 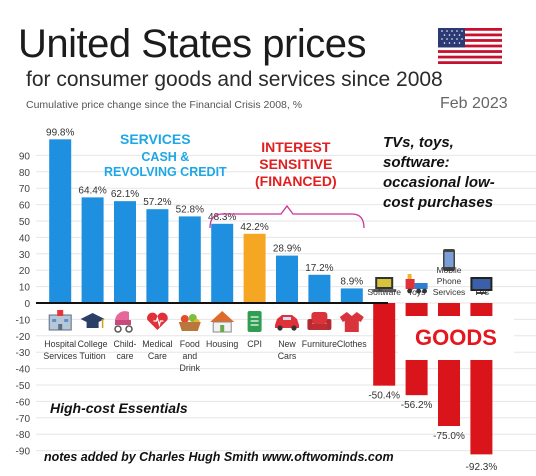 I want to click on services-sub-line: CASH &, so click(x=165, y=157).